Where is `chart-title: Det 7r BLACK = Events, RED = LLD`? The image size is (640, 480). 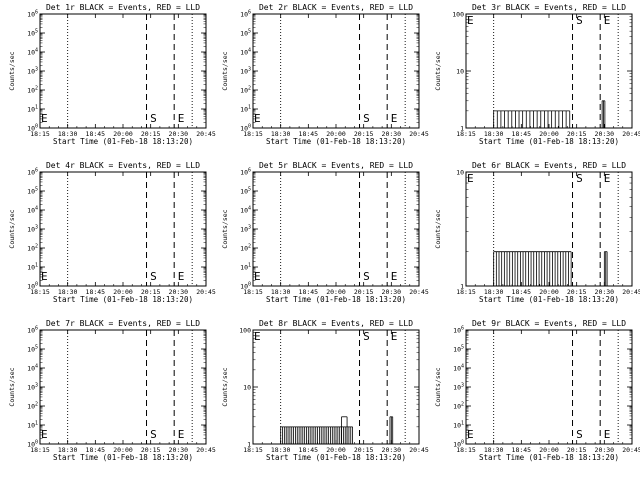
chart-title: Det 7r BLACK = Events, RED = LLD is located at coordinates (123, 323).